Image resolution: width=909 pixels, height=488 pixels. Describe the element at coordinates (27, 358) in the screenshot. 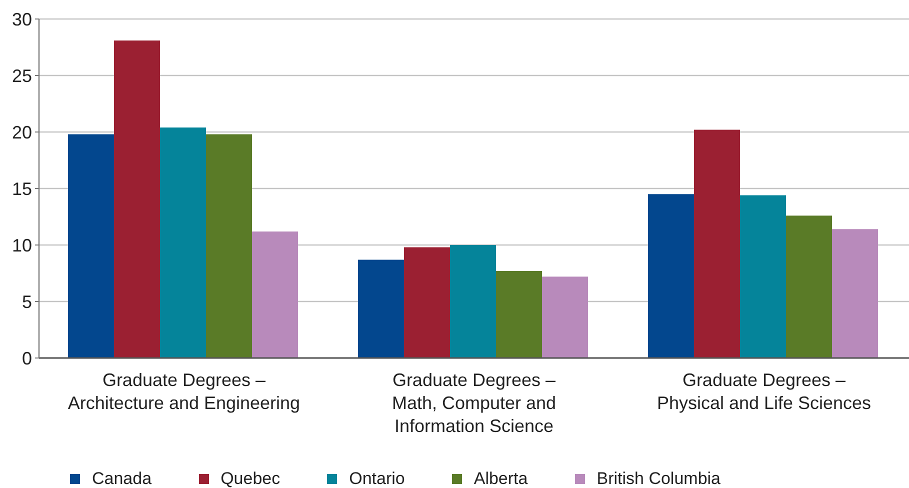

I see `y-tick-label: 0` at that location.